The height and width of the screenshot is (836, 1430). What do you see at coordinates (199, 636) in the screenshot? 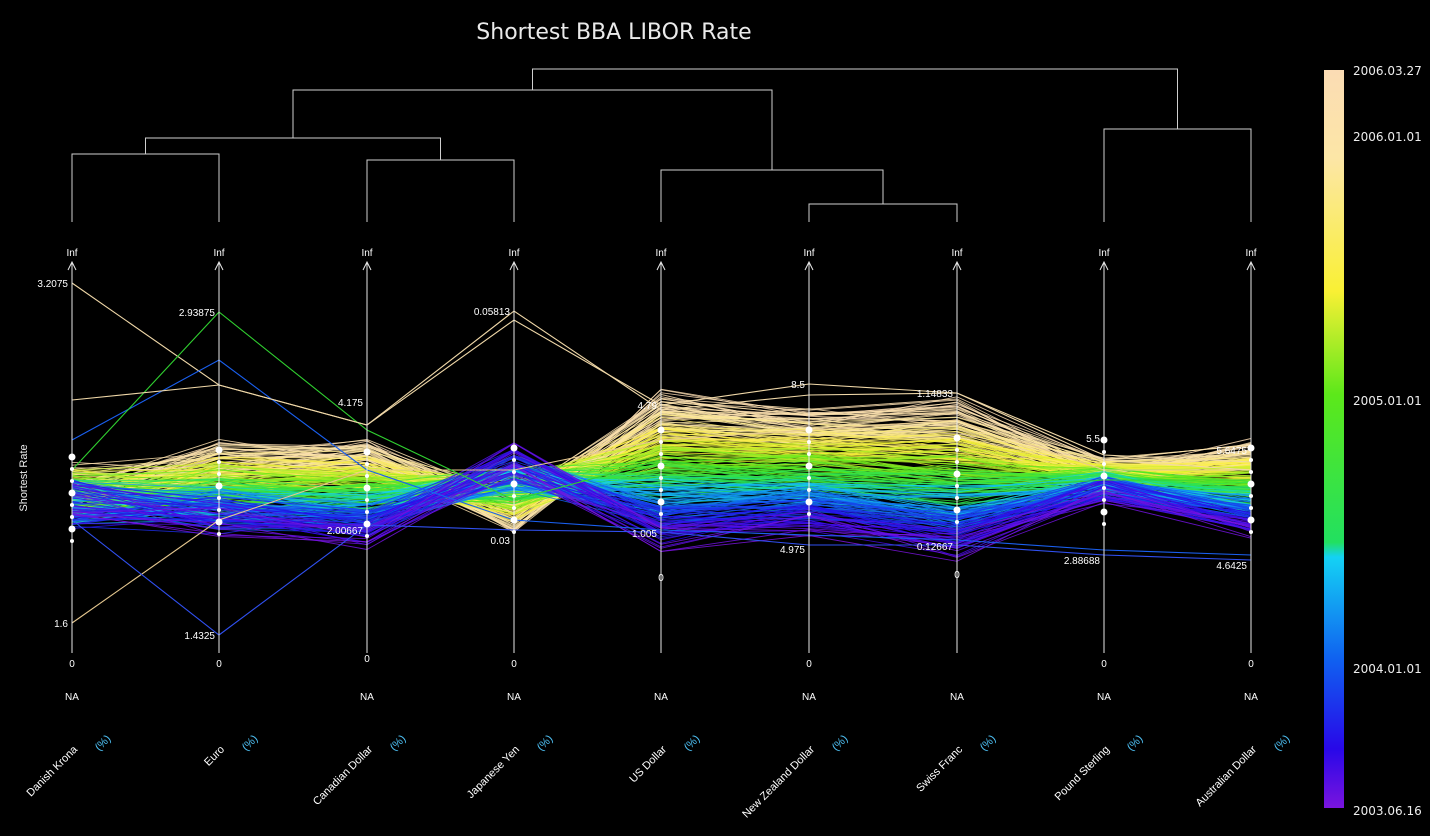
I see `axis-min-label: 1.4325` at bounding box center [199, 636].